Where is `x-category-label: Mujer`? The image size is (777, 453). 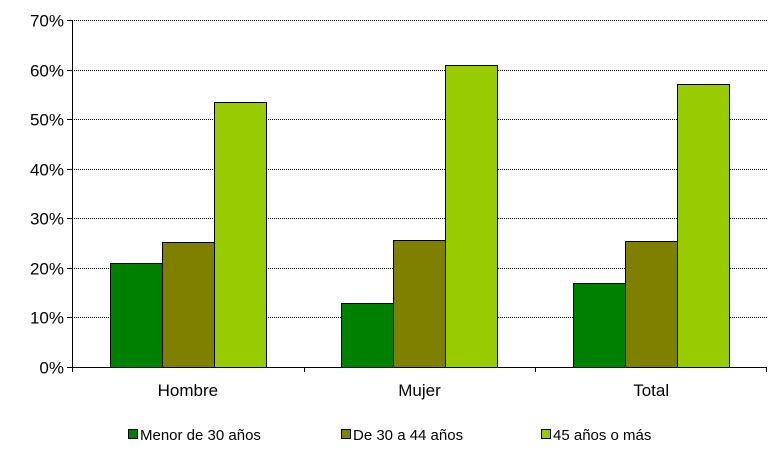 x-category-label: Mujer is located at coordinates (419, 390).